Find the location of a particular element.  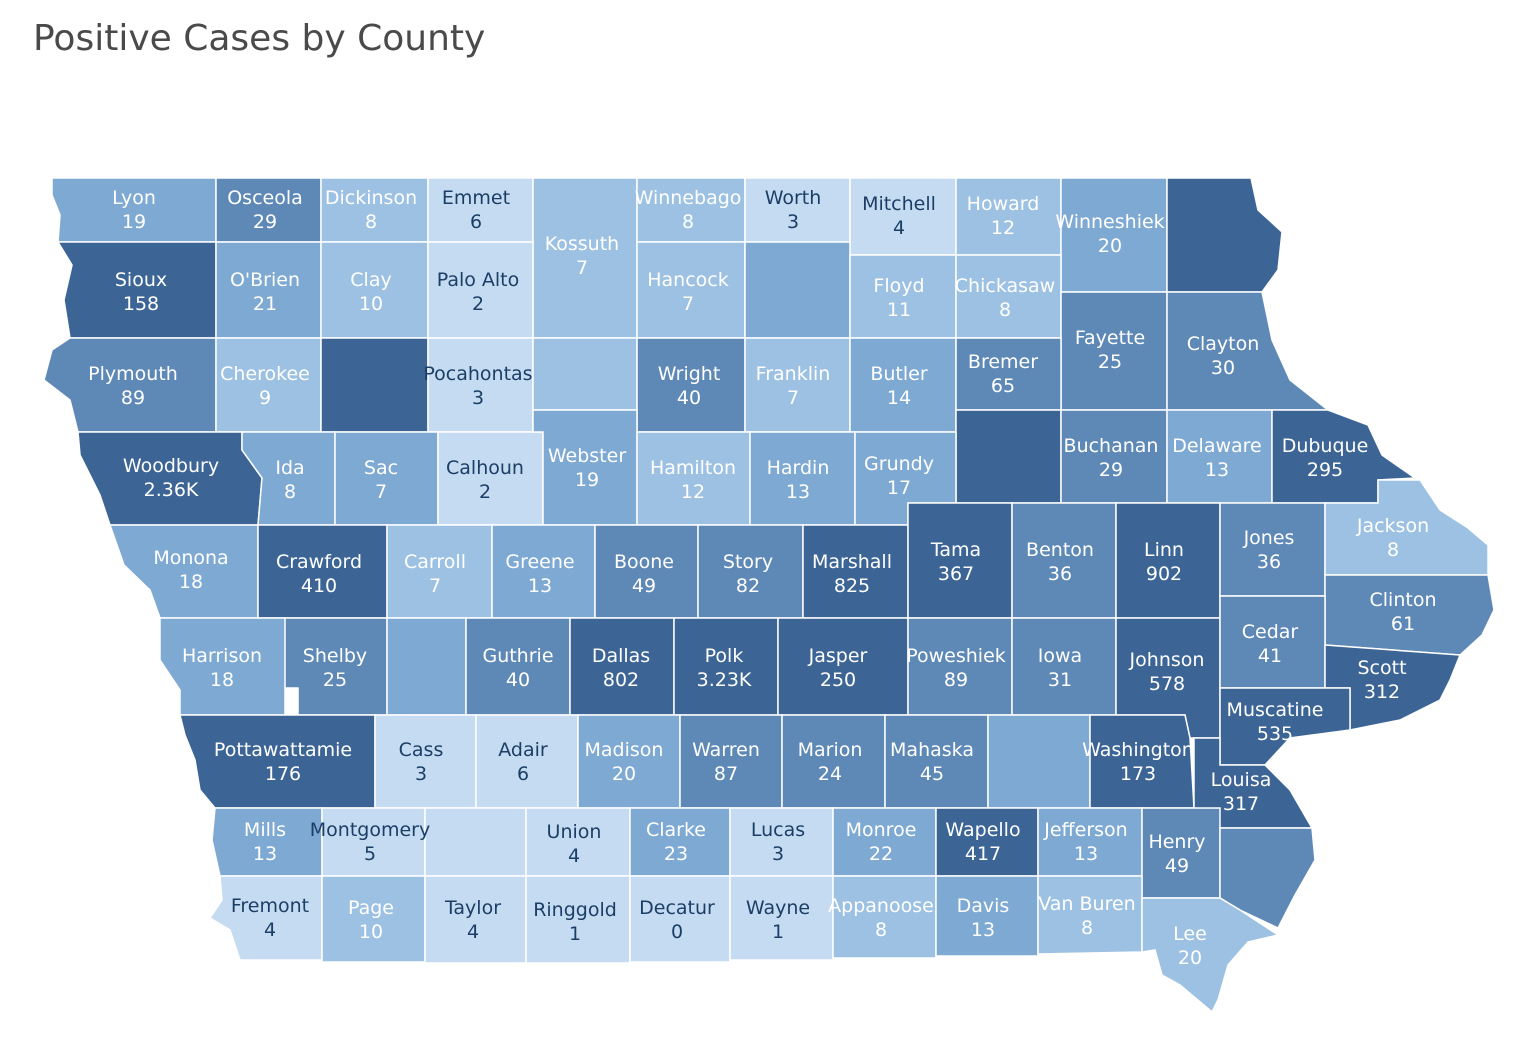

county-cases-greene: 13 is located at coordinates (540, 586).